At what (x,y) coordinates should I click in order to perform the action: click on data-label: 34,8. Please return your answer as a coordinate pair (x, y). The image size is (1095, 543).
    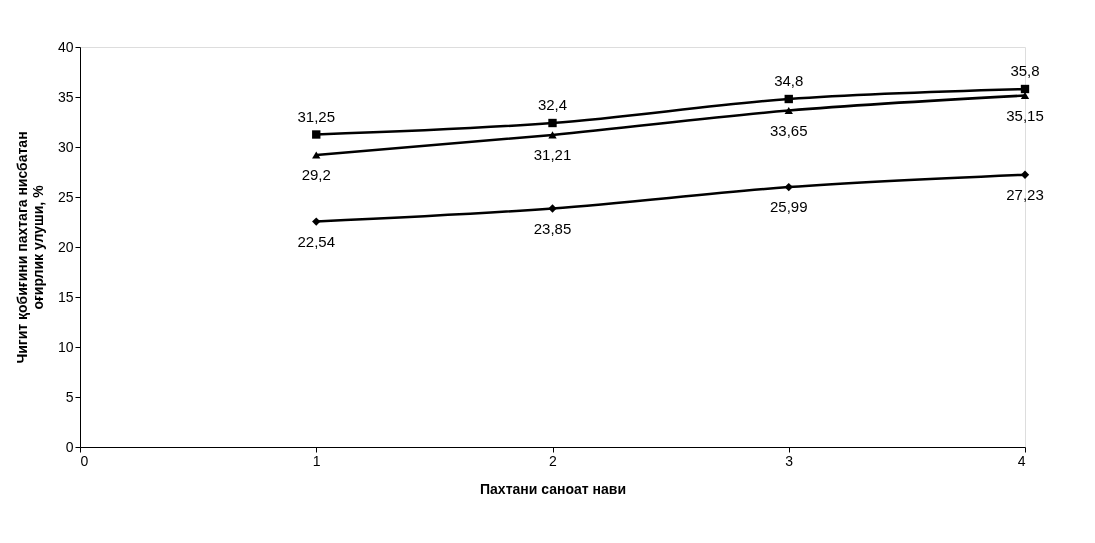
    Looking at the image, I should click on (789, 80).